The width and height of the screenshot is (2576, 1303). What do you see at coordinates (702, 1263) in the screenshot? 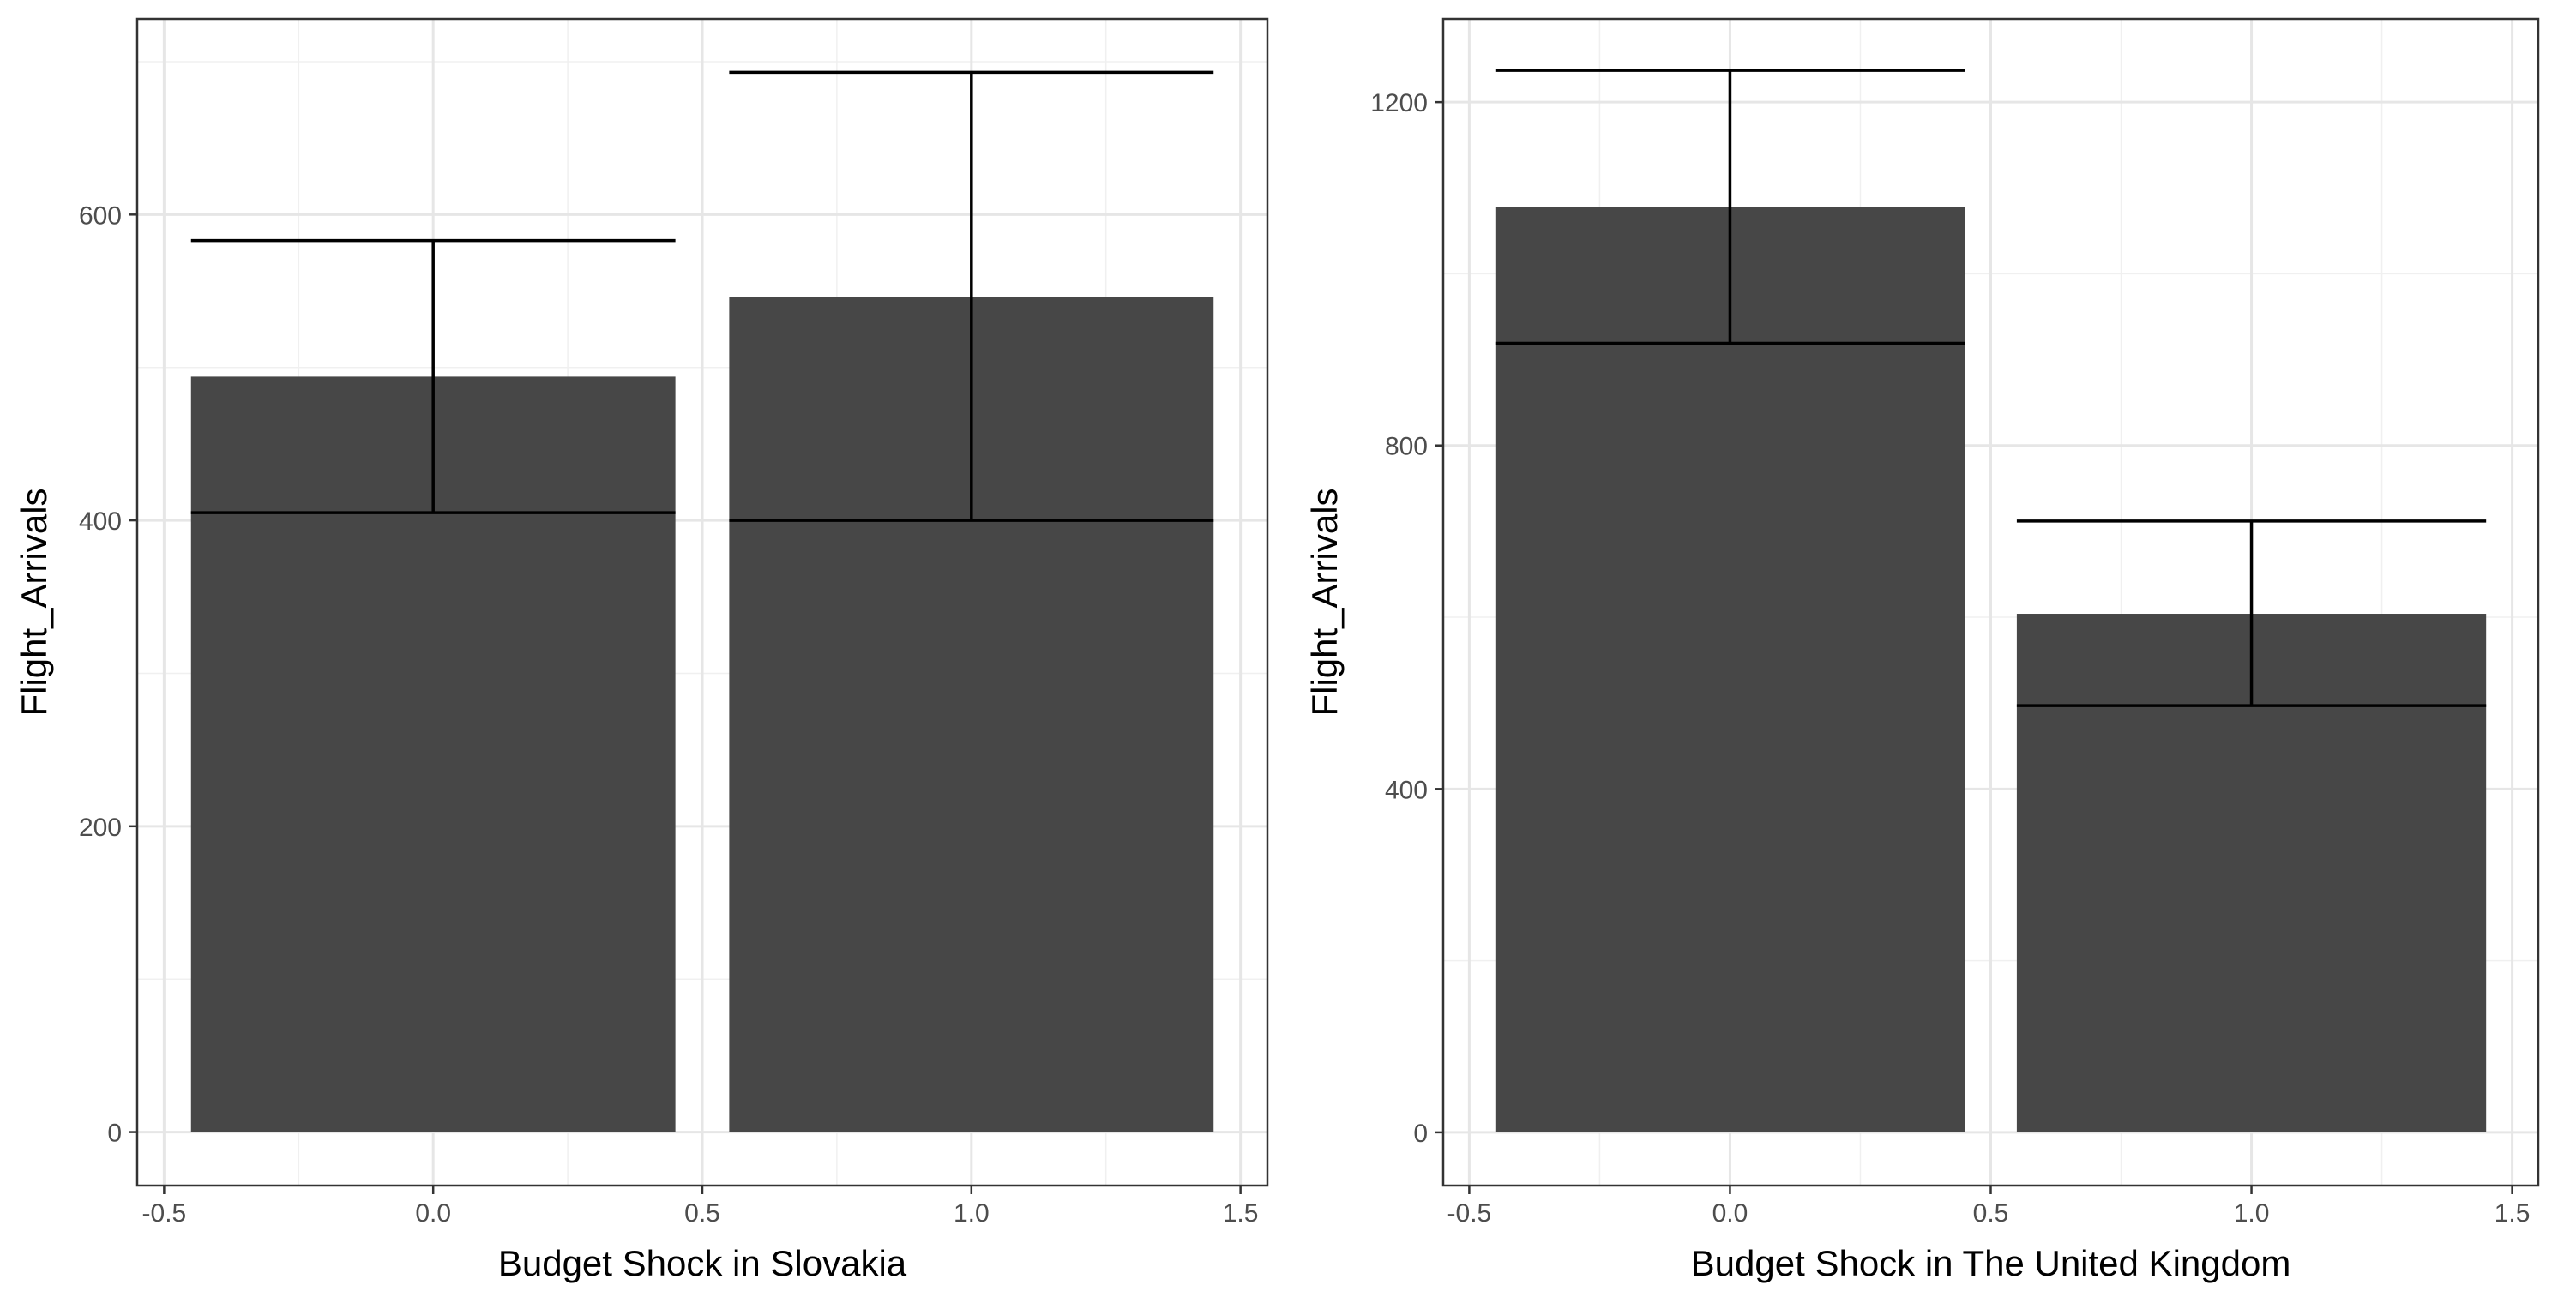
I see `x-axis-title: Budget Shock in Slovakia` at bounding box center [702, 1263].